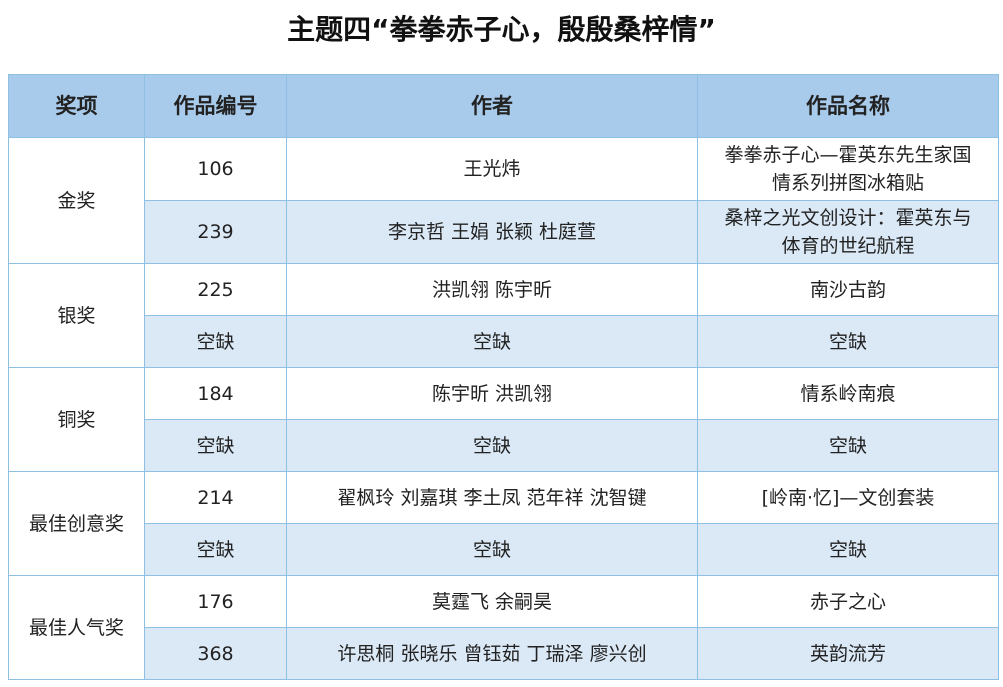  What do you see at coordinates (492, 653) in the screenshot?
I see `authors-cell: 许思桐 张晓乐 曾钰茹 丁瑞泽 廖兴创` at bounding box center [492, 653].